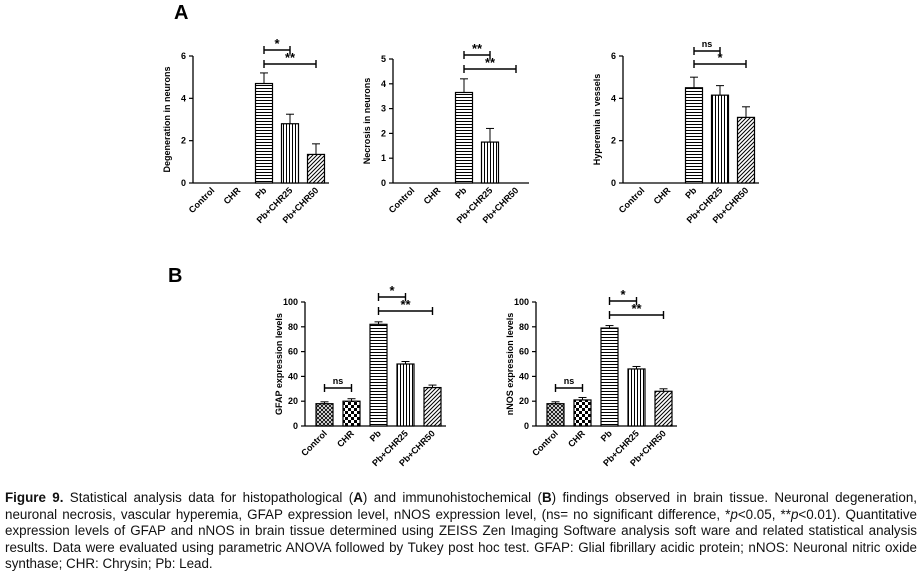  I want to click on y-axis-label: Hyperemia in vessels, so click(597, 120).